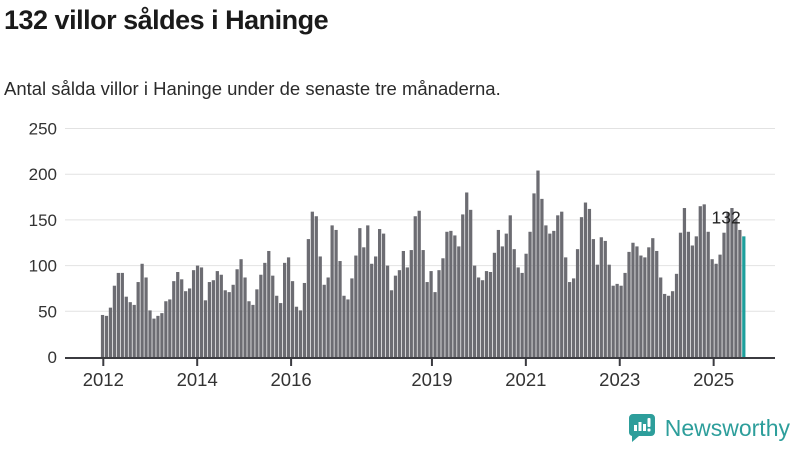 The image size is (800, 450). Describe the element at coordinates (641, 428) in the screenshot. I see `newsworthy-bar-chart-bubble-icon` at that location.